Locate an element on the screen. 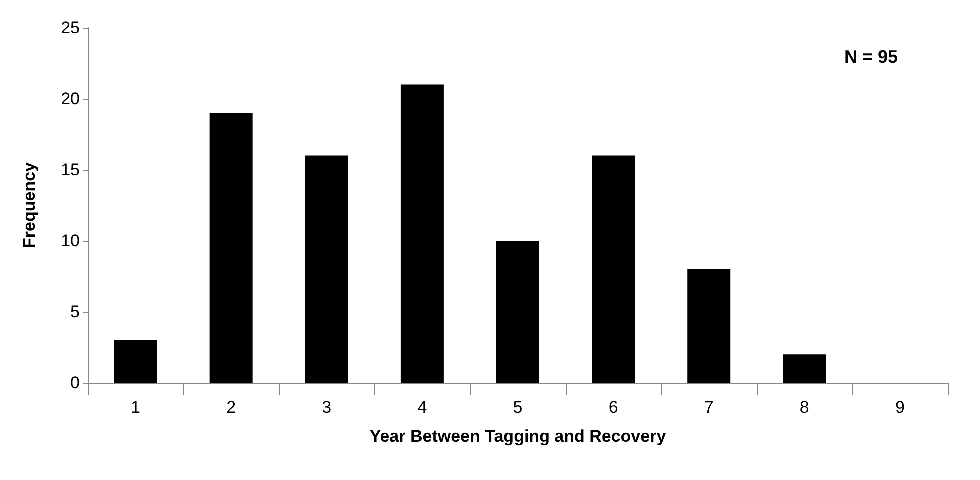 The image size is (980, 480). x-tick-label: 9 is located at coordinates (900, 407).